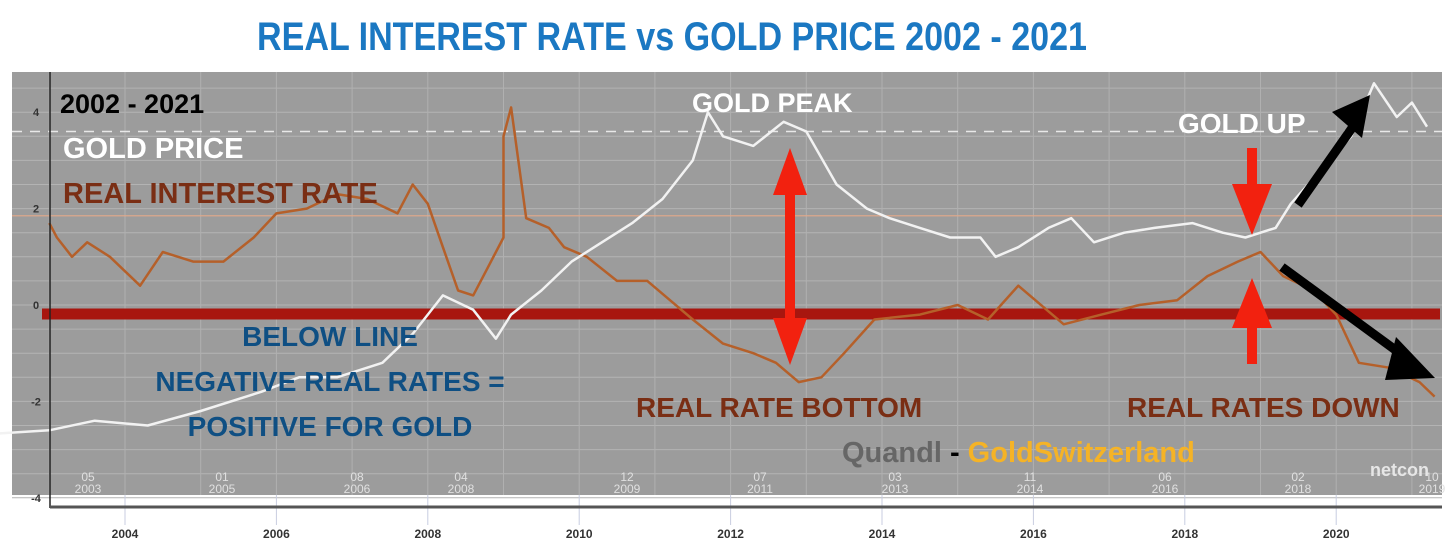  Describe the element at coordinates (1030, 489) in the screenshot. I see `inner-x-tick-year: 2014` at that location.